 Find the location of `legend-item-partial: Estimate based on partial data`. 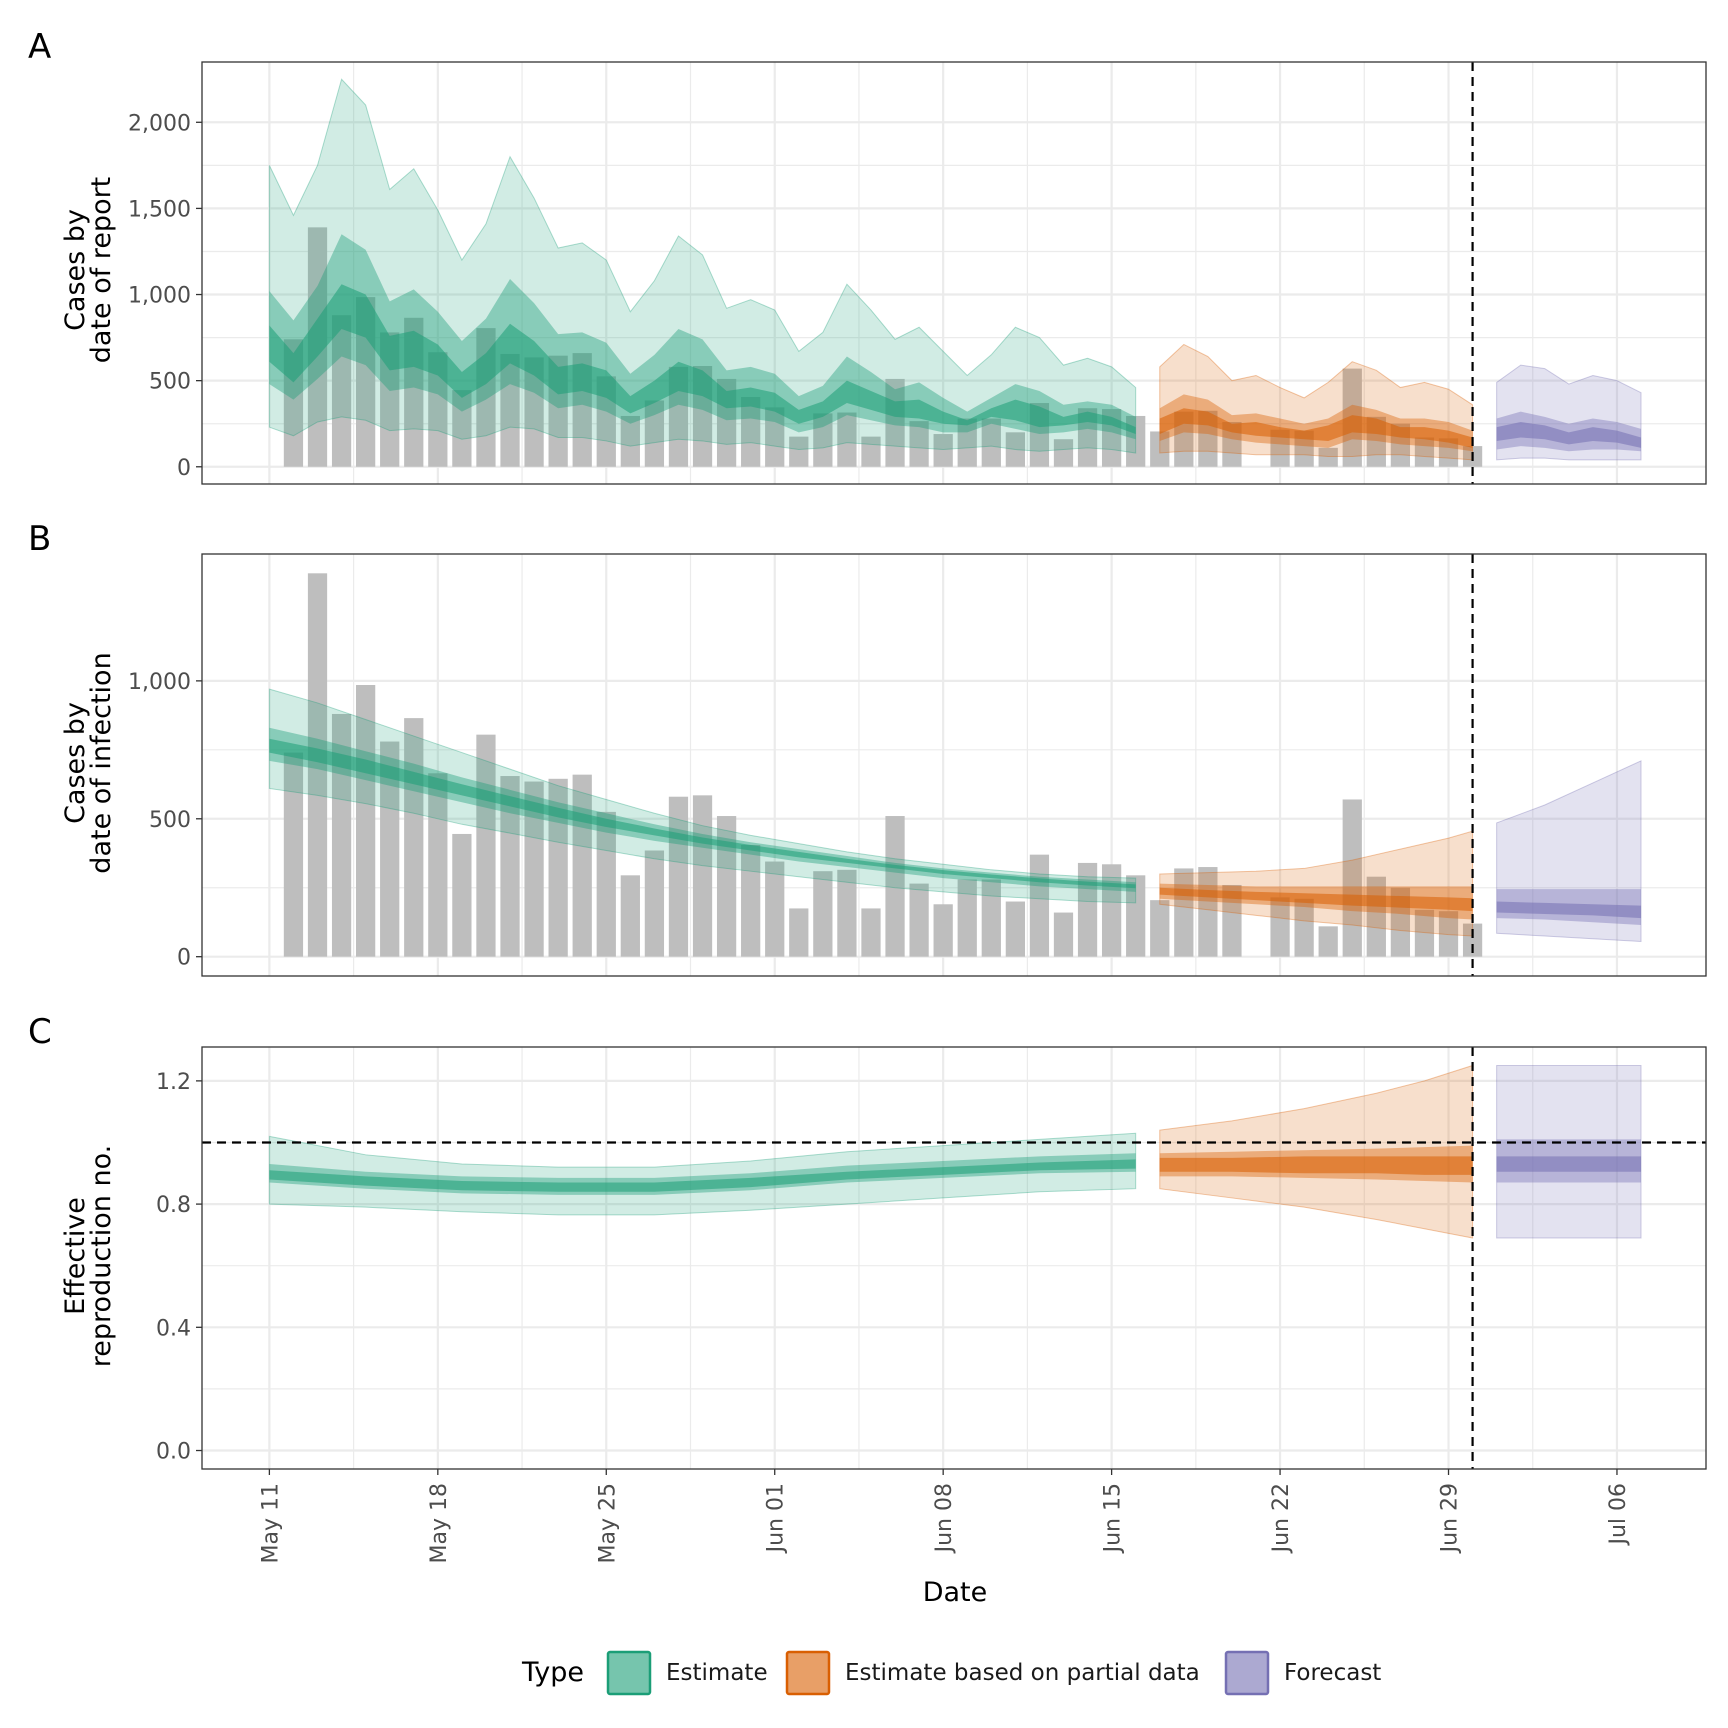

legend-item-partial: Estimate based on partial data is located at coordinates (992, 1673).